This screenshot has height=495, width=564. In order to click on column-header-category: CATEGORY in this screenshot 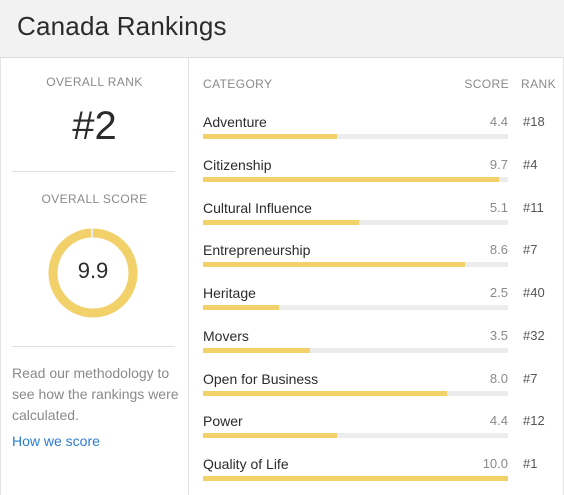, I will do `click(238, 84)`.